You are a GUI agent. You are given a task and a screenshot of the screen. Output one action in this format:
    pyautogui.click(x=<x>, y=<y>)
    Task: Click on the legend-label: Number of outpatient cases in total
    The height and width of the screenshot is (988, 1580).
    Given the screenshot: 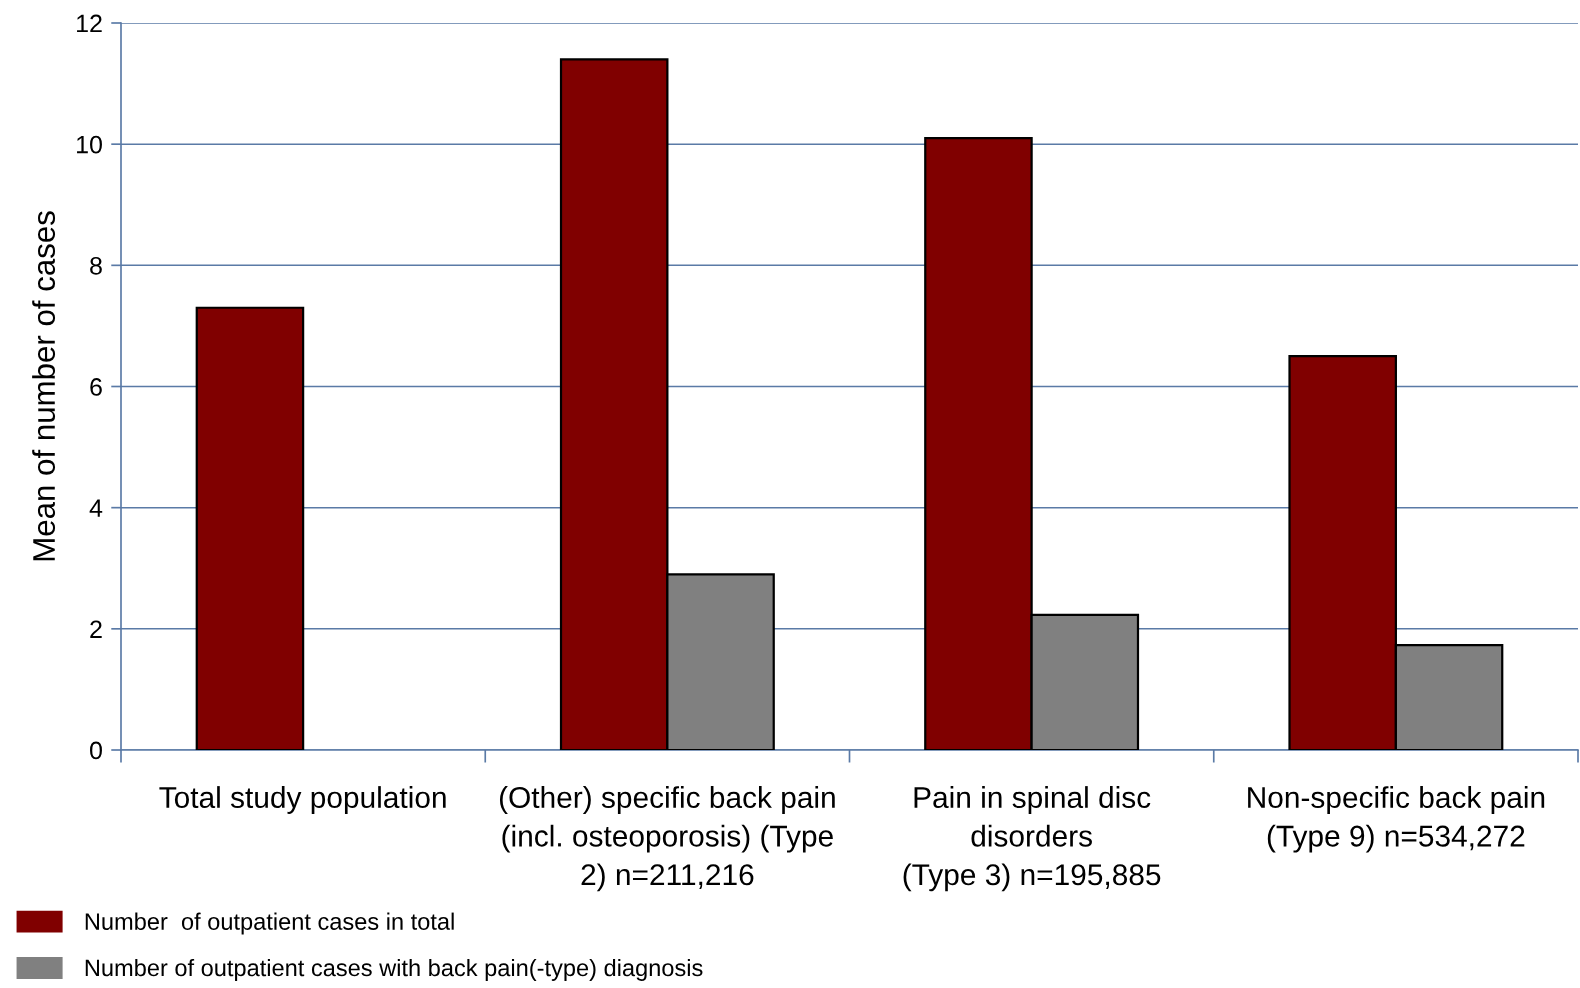 What is the action you would take?
    pyautogui.click(x=269, y=923)
    